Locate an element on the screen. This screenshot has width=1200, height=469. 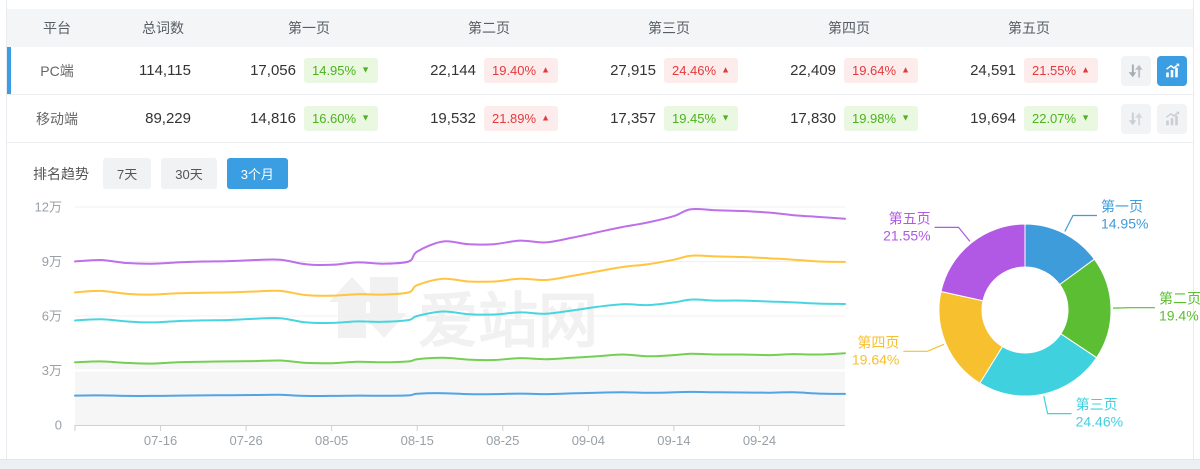
change-badge: 21.55% ▲ is located at coordinates (1060, 70).